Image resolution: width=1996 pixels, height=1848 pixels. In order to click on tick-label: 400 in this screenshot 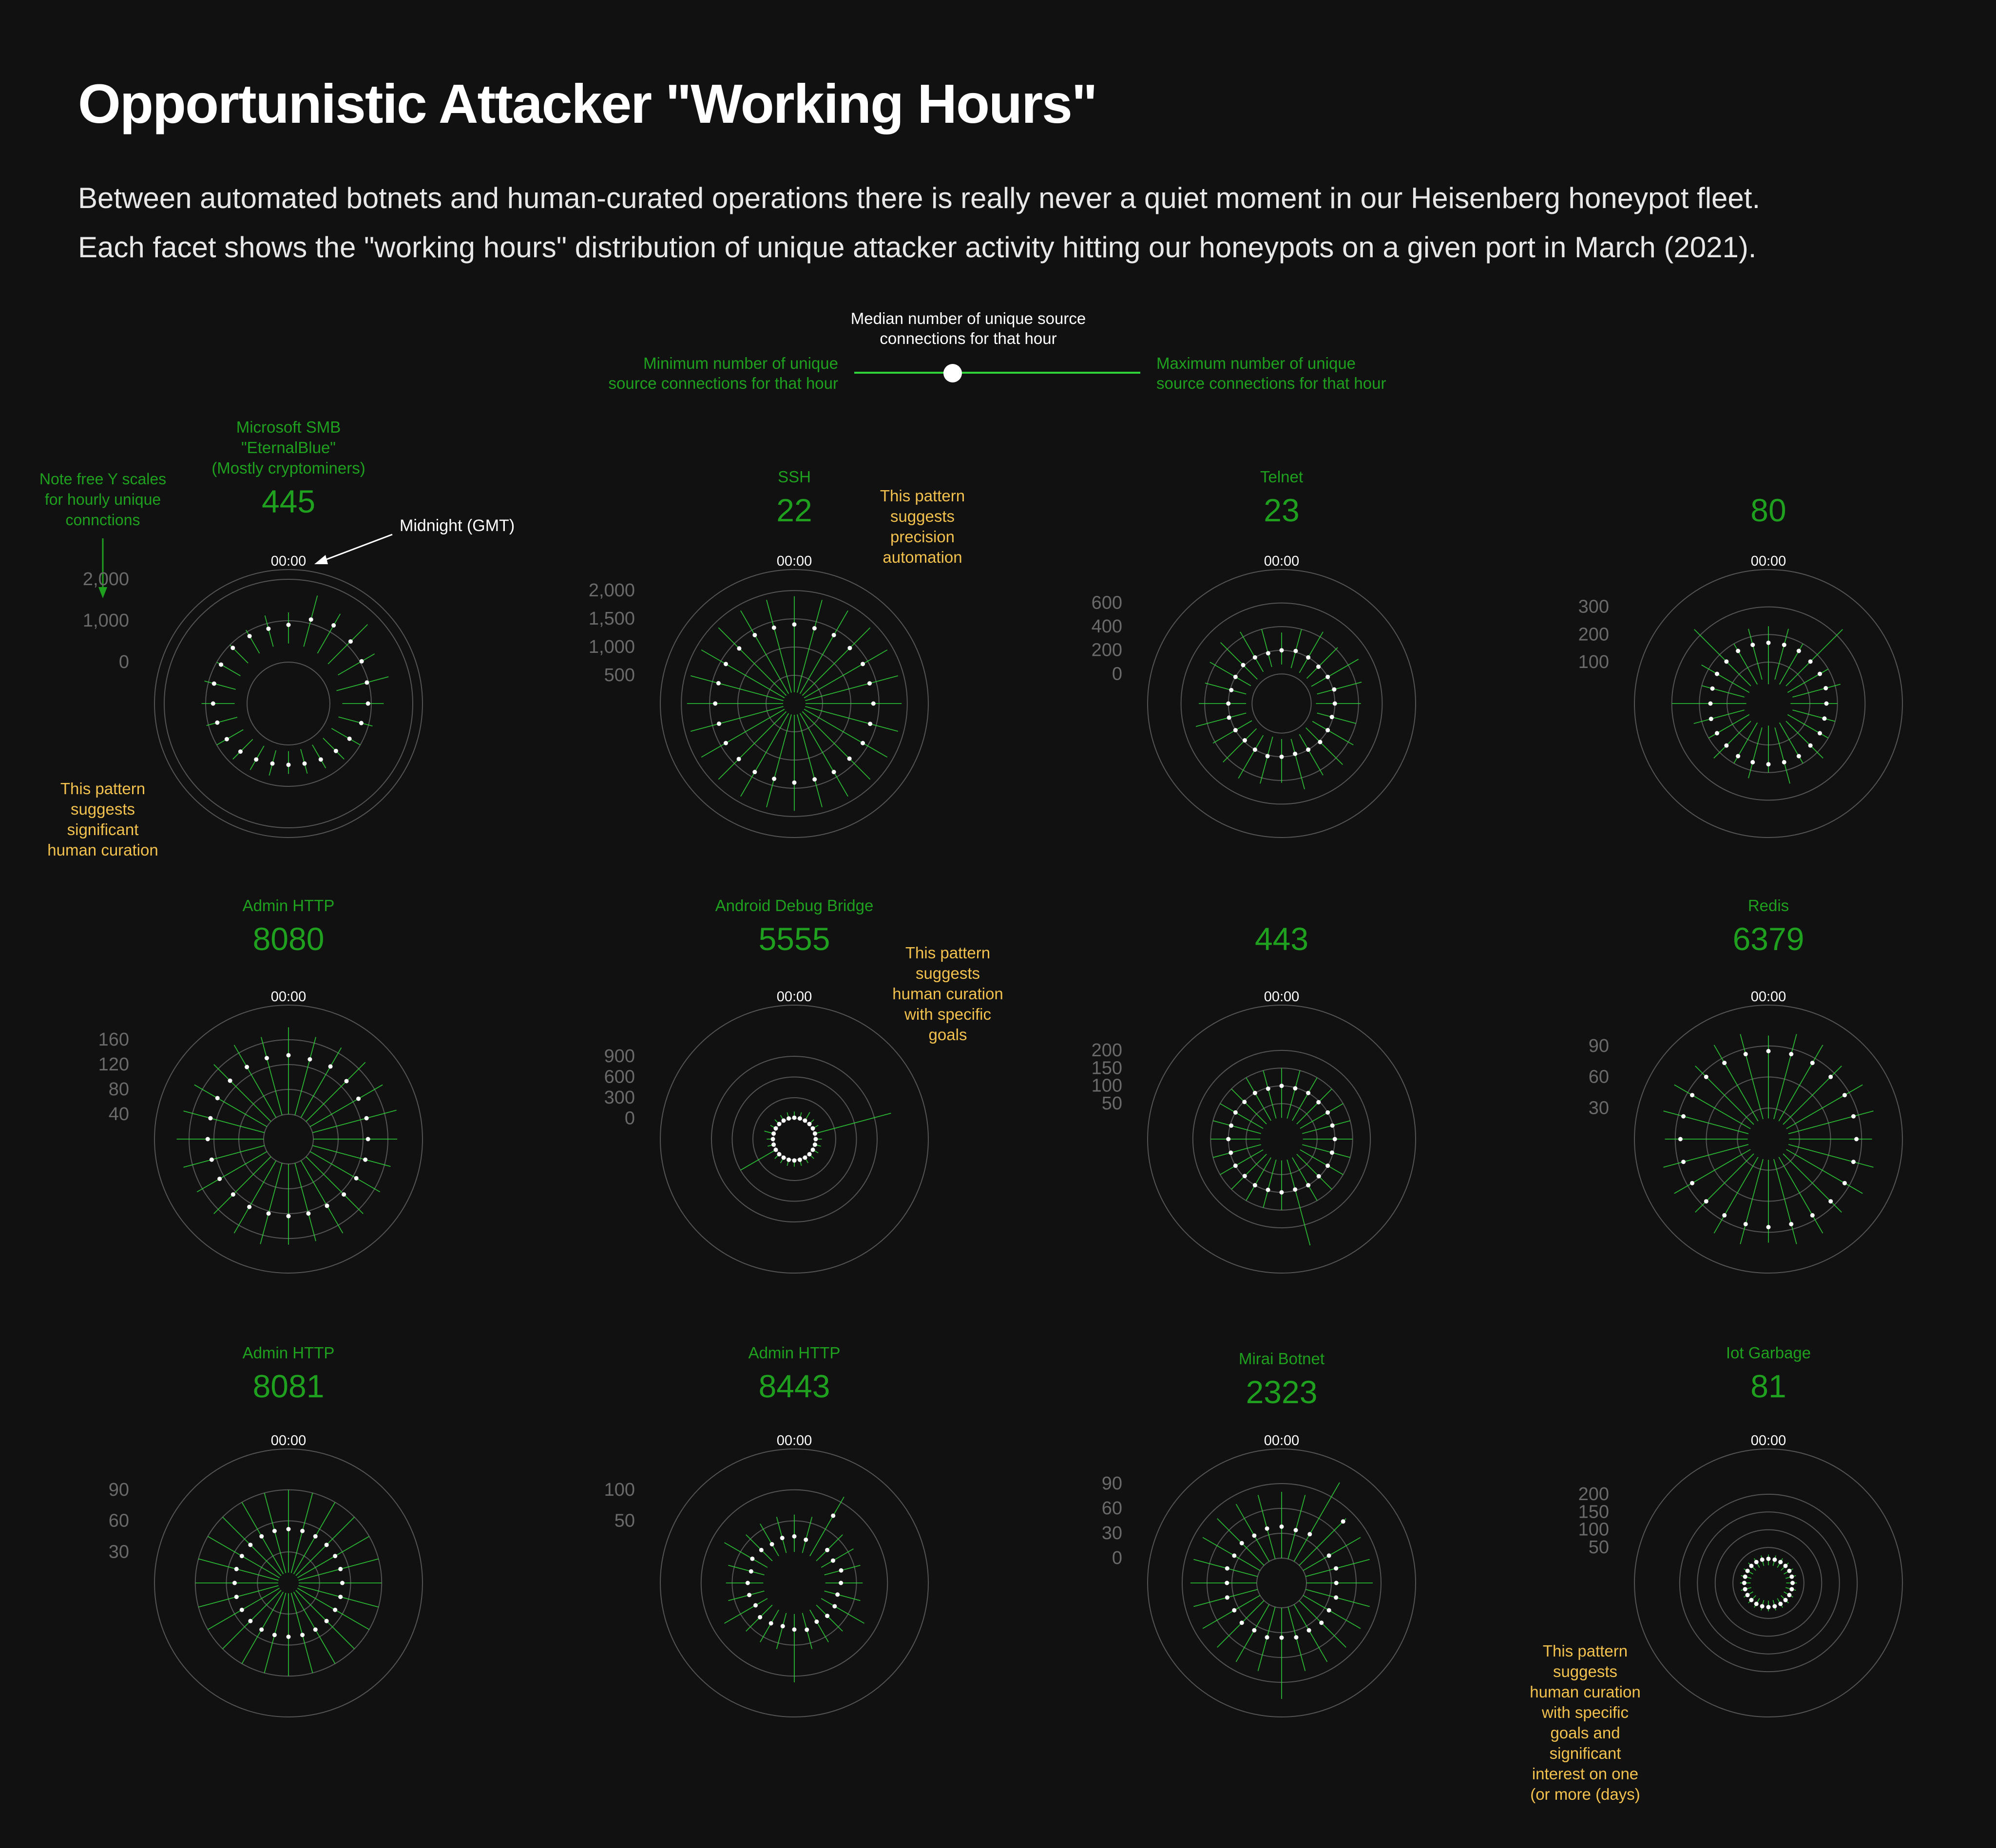, I will do `click(1107, 626)`.